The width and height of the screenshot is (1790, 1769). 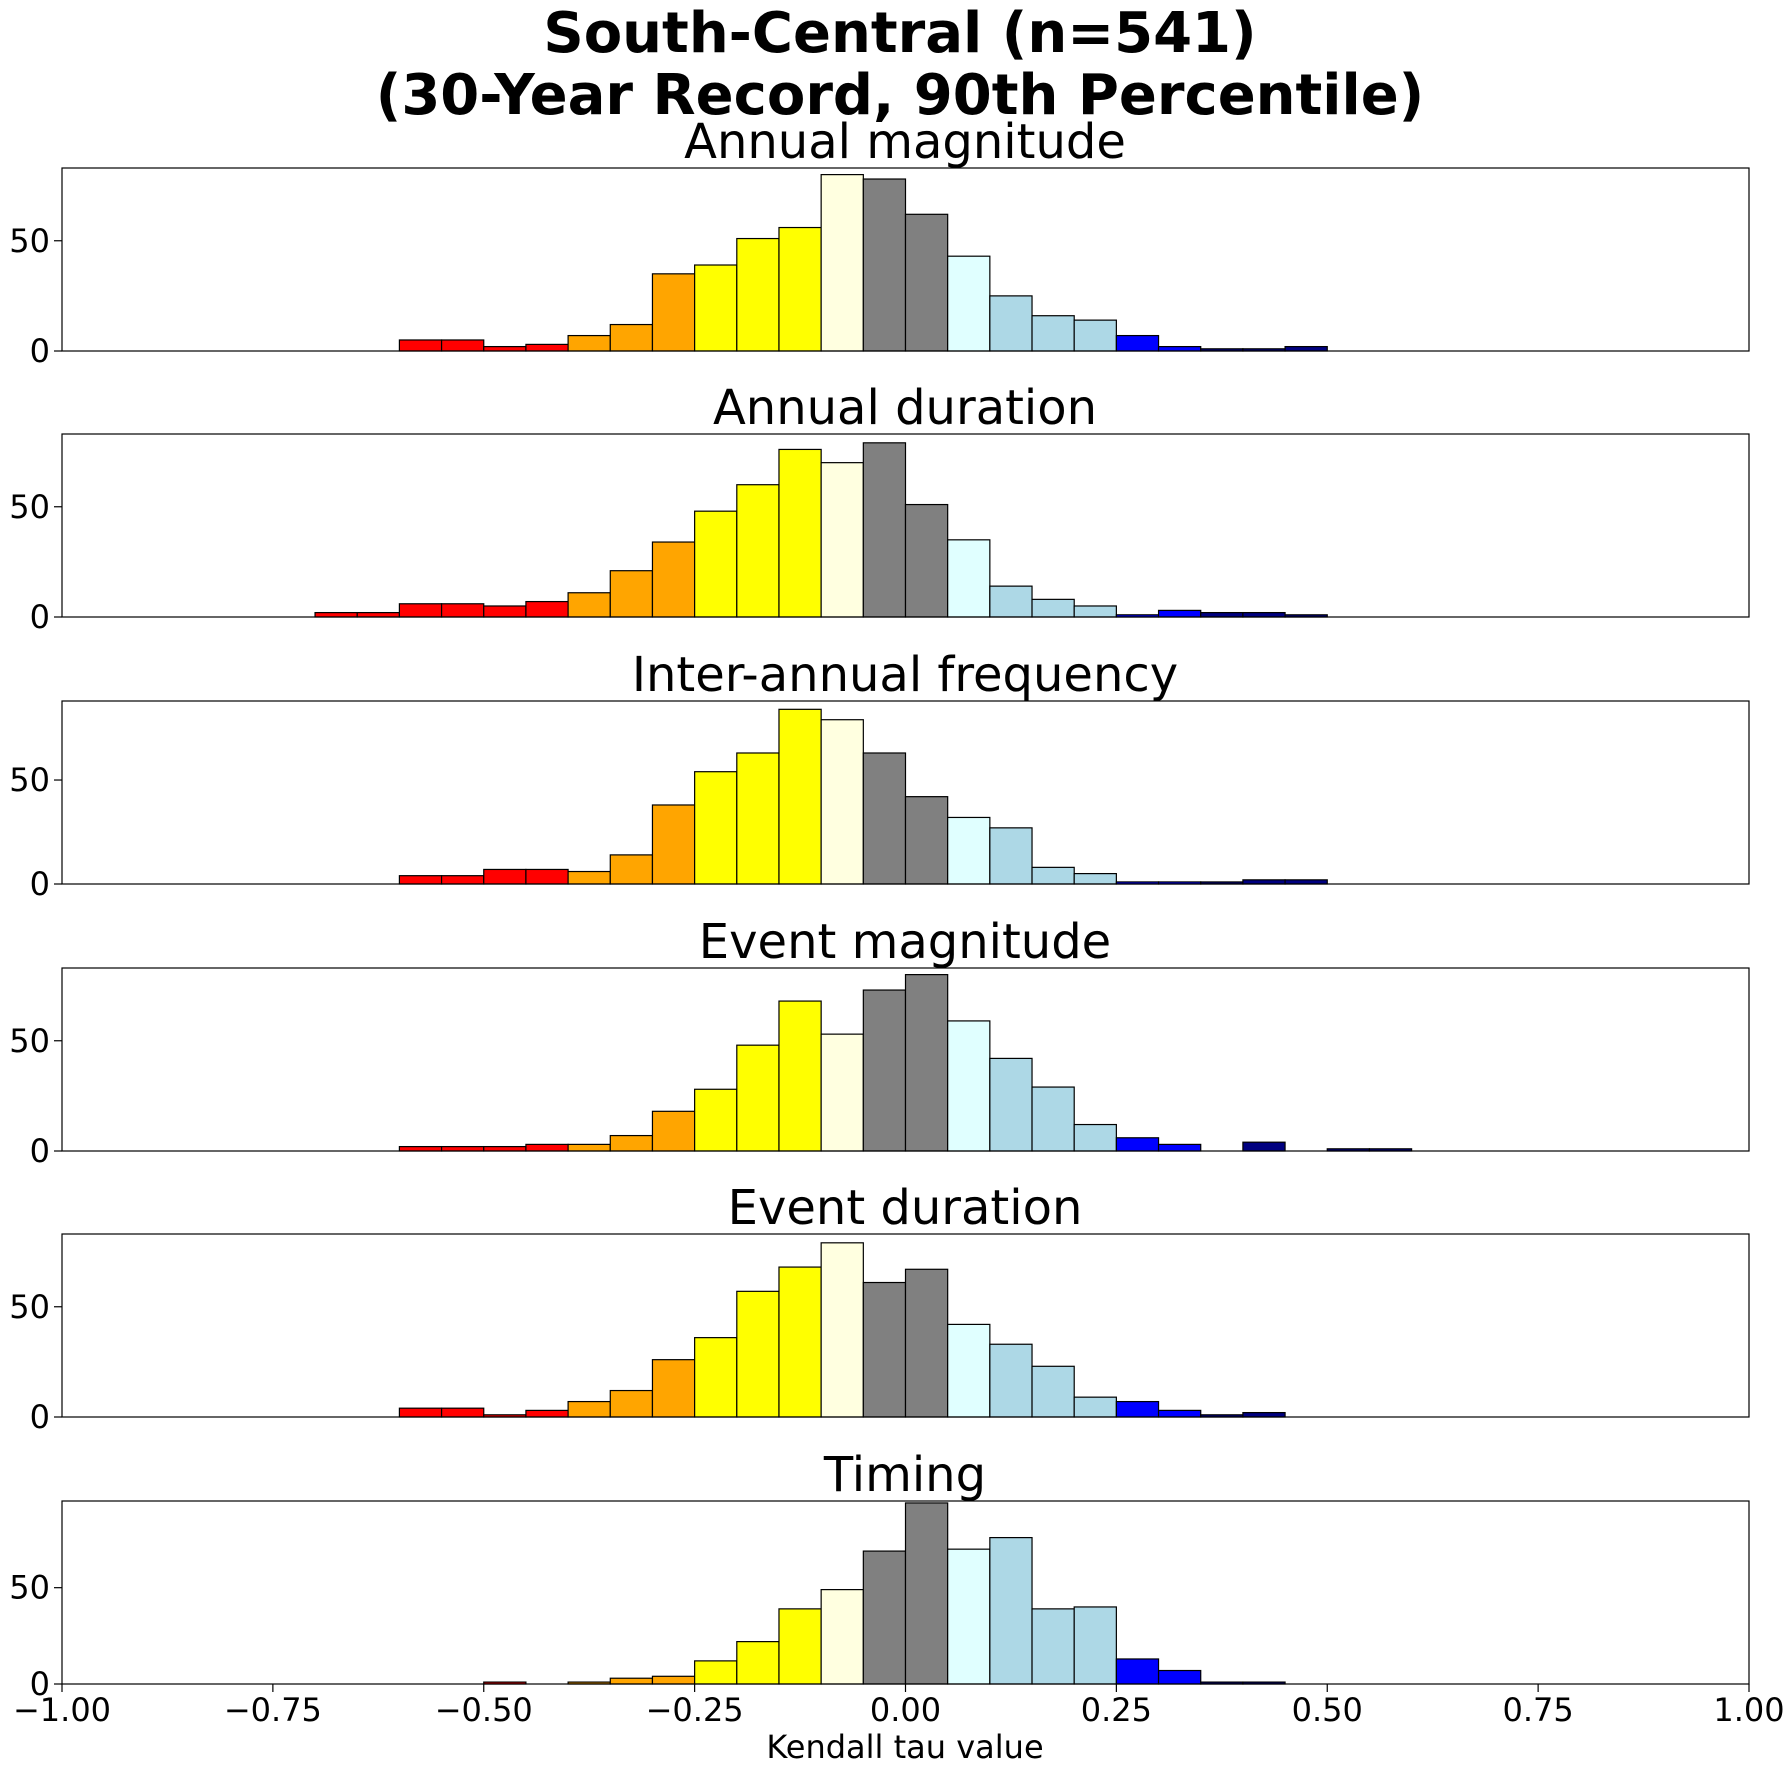 I want to click on panel-title: Timing, so click(x=904, y=1475).